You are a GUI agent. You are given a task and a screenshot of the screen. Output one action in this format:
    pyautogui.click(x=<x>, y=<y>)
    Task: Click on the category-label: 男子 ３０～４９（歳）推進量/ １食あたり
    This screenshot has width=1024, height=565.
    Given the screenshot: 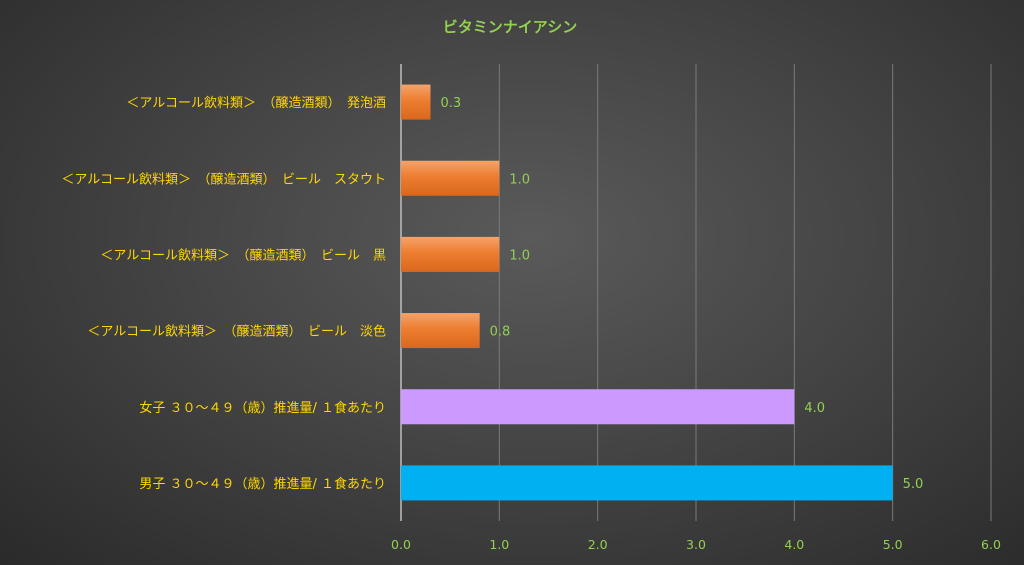 What is the action you would take?
    pyautogui.click(x=262, y=484)
    